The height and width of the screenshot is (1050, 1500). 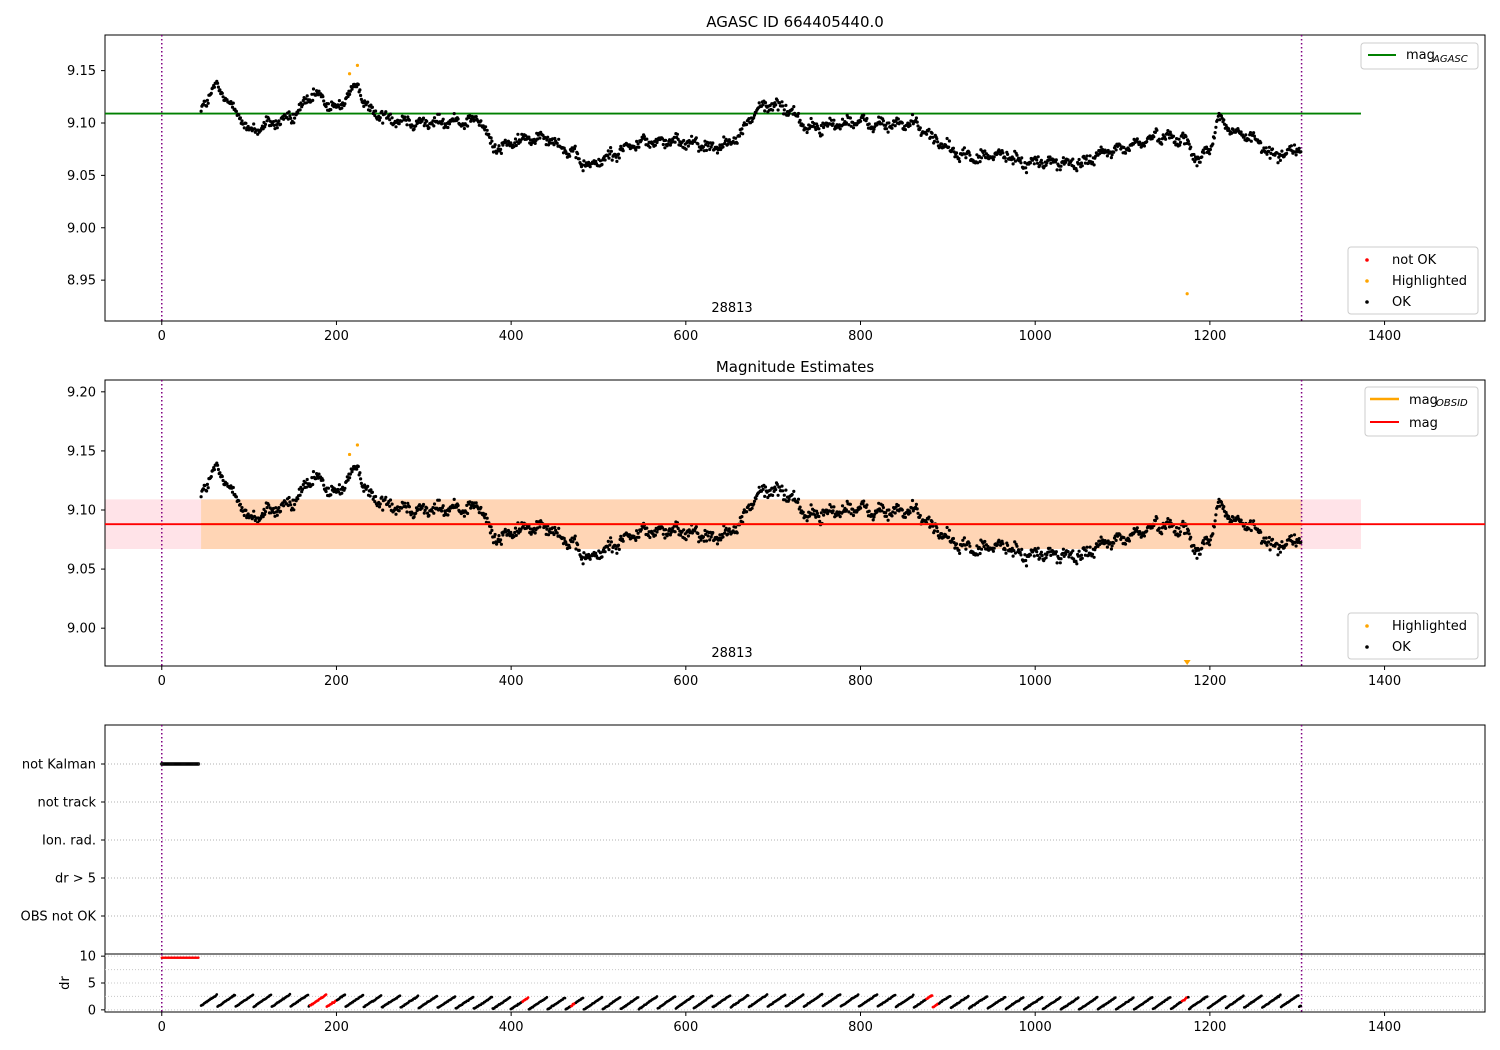 What do you see at coordinates (1384, 336) in the screenshot?
I see `panel1-xtick-label-7: 1400` at bounding box center [1384, 336].